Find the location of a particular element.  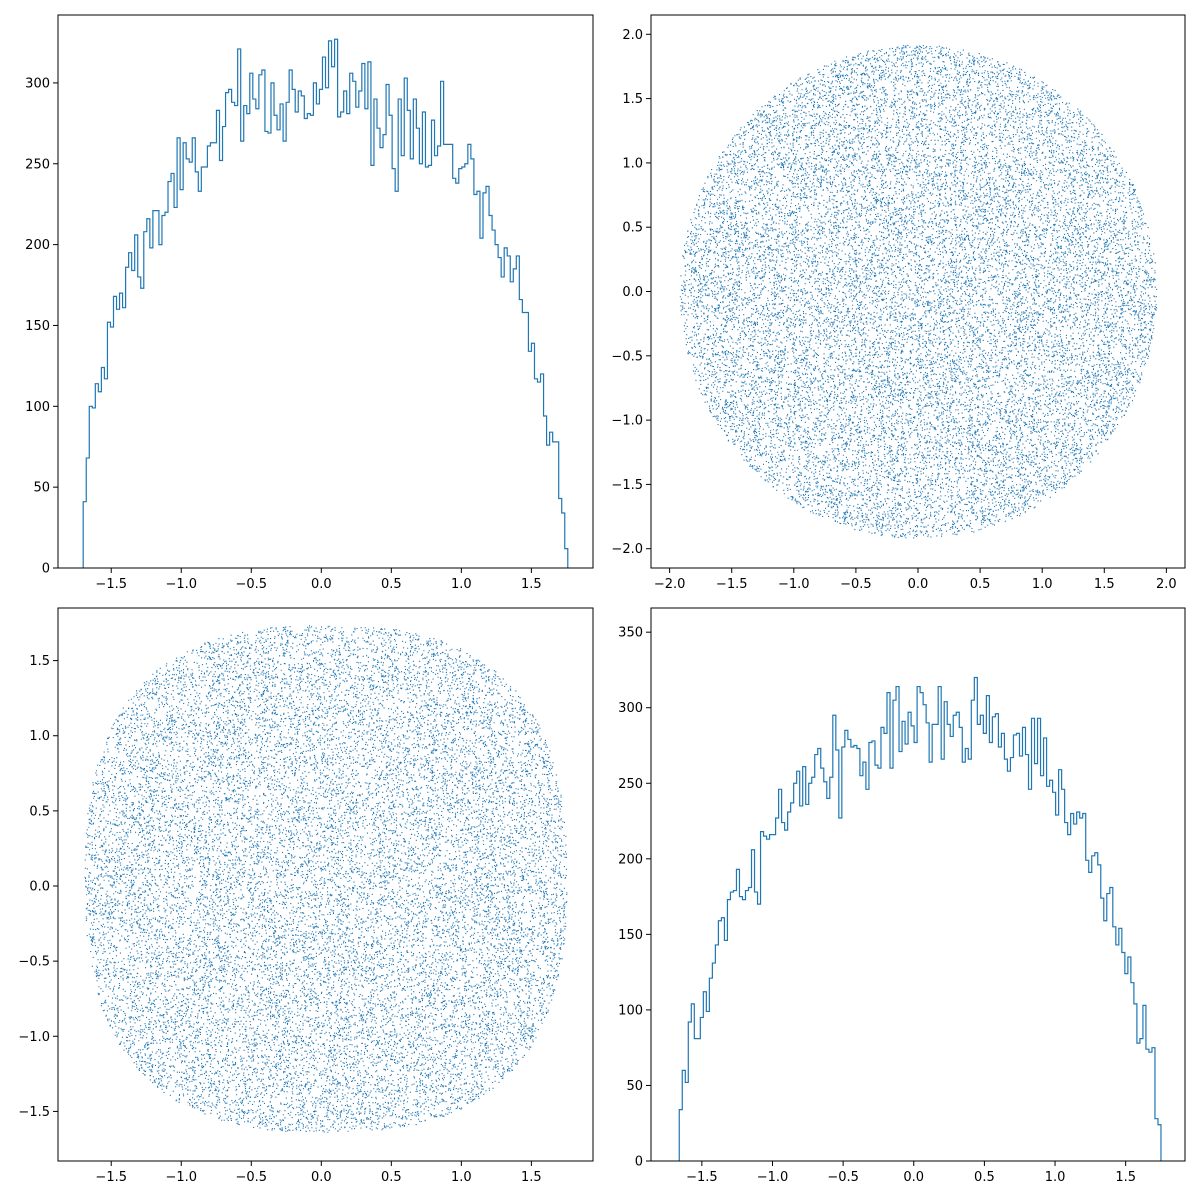

x-axis-top-right: −2.0 −1.5 −1.0 −0.5 0.0 0.5 1.0 1.5 2.0 is located at coordinates (915, 580).